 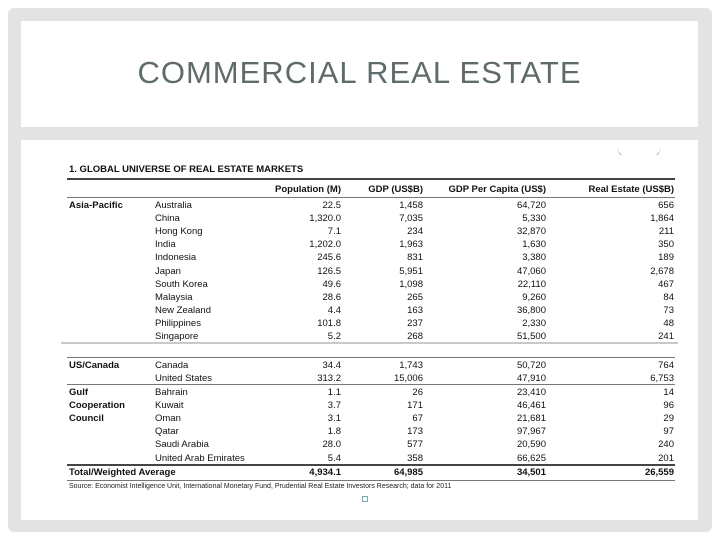 I want to click on source-rule, so click(x=371, y=480).